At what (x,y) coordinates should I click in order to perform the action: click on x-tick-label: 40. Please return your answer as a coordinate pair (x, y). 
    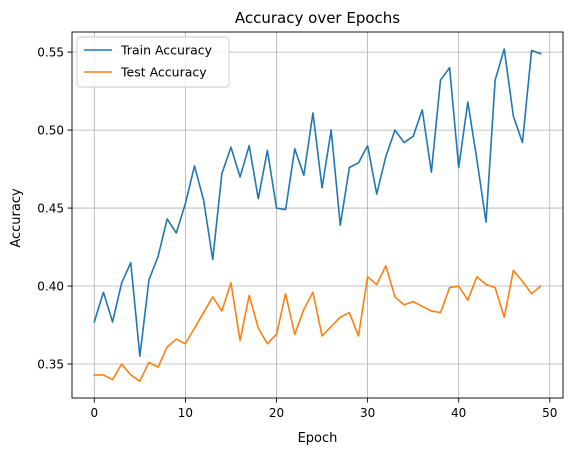
    Looking at the image, I should click on (458, 413).